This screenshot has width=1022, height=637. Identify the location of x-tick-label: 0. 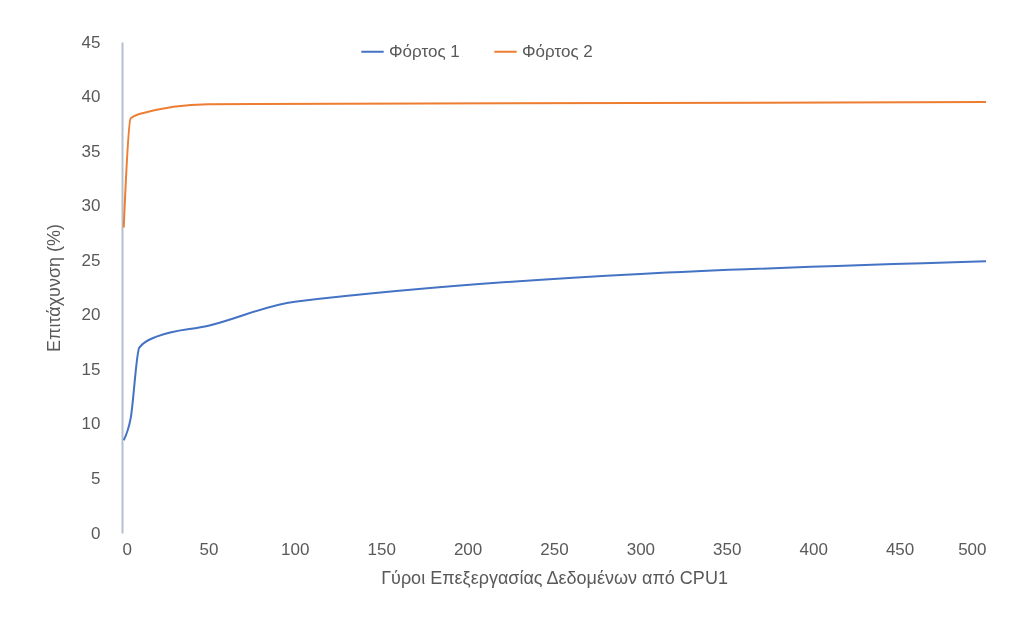
(127, 549).